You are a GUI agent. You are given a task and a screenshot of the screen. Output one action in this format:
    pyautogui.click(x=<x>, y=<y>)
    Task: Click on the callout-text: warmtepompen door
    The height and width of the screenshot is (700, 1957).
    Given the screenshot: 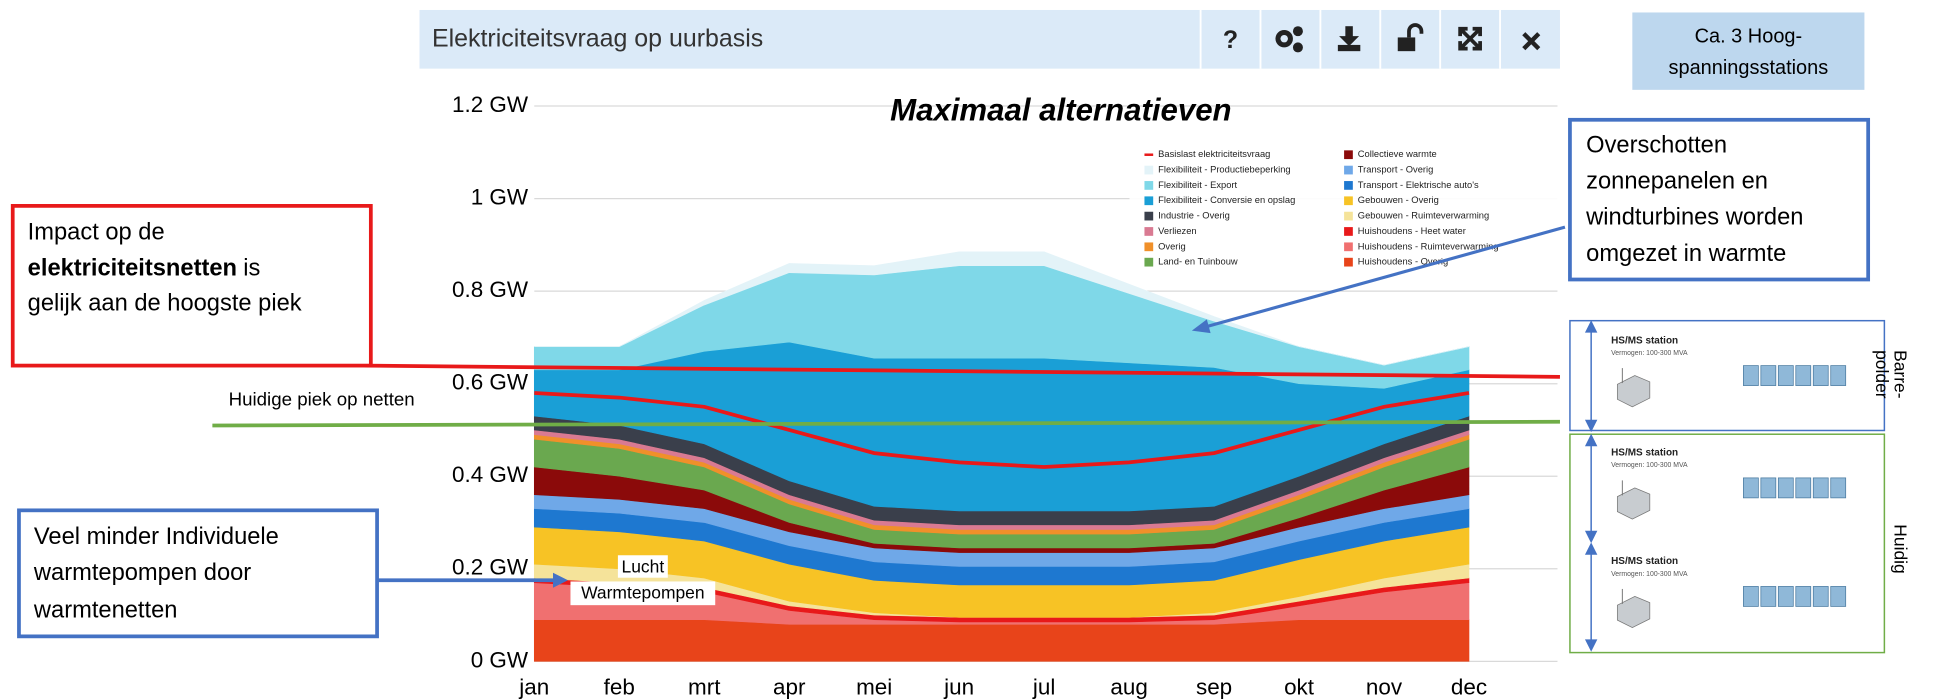 What is the action you would take?
    pyautogui.click(x=142, y=573)
    